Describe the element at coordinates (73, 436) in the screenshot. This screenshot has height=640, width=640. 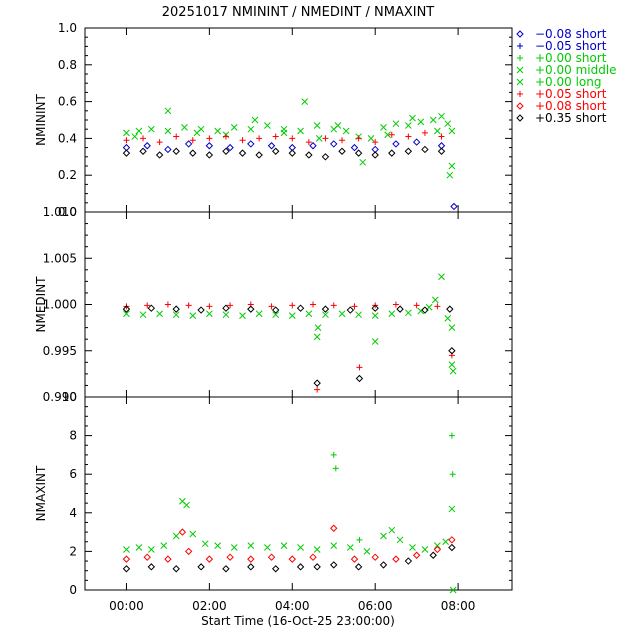
I see `y-tick-label: 8` at that location.